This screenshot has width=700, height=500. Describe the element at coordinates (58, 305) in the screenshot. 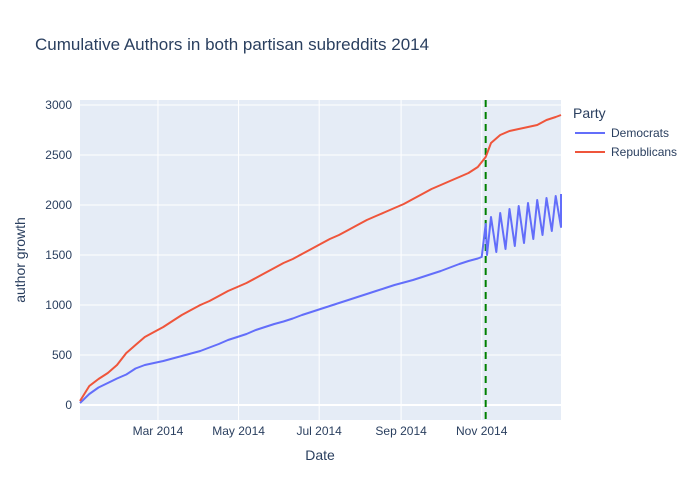

I see `y-tick-label: 1000` at that location.